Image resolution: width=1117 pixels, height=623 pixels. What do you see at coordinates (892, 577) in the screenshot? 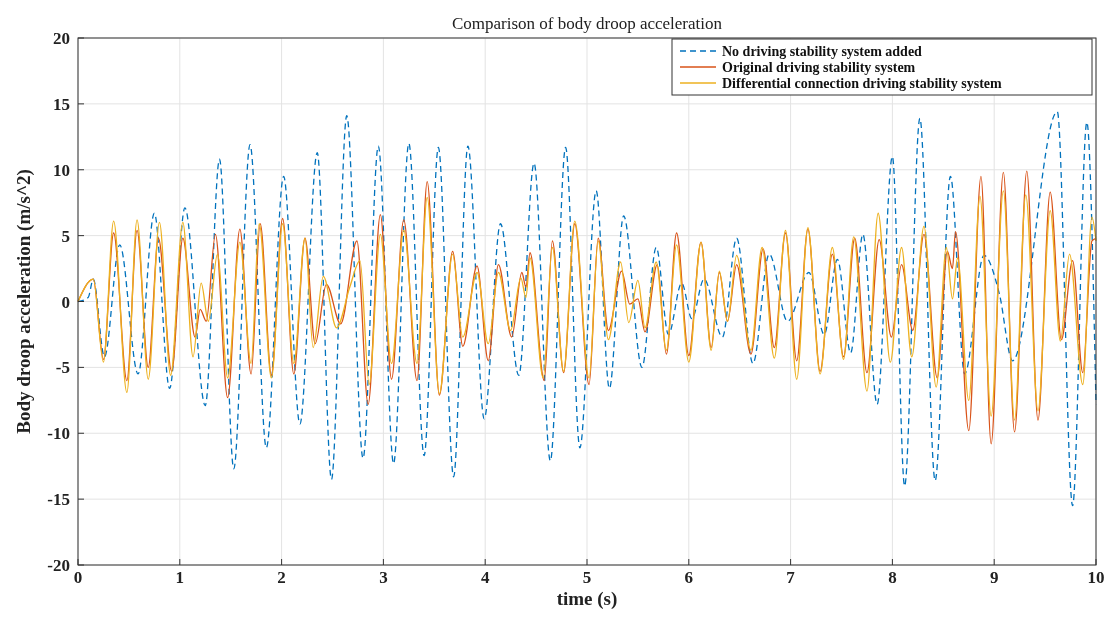
I see `x-tick-label: 8` at bounding box center [892, 577].